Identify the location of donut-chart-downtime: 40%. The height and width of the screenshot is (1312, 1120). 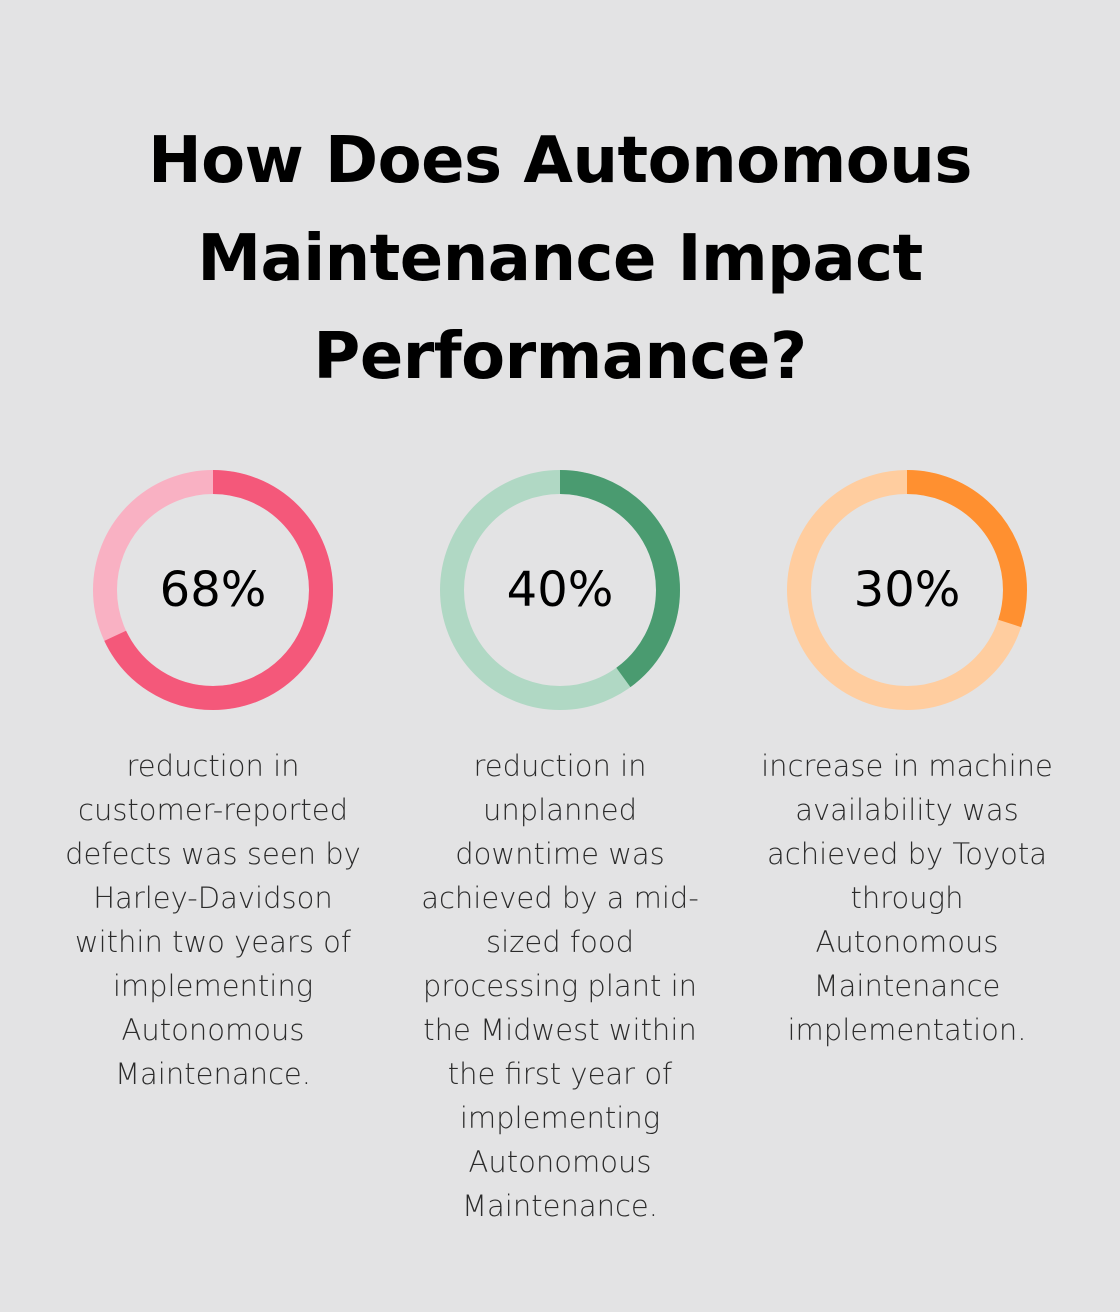
(560, 590).